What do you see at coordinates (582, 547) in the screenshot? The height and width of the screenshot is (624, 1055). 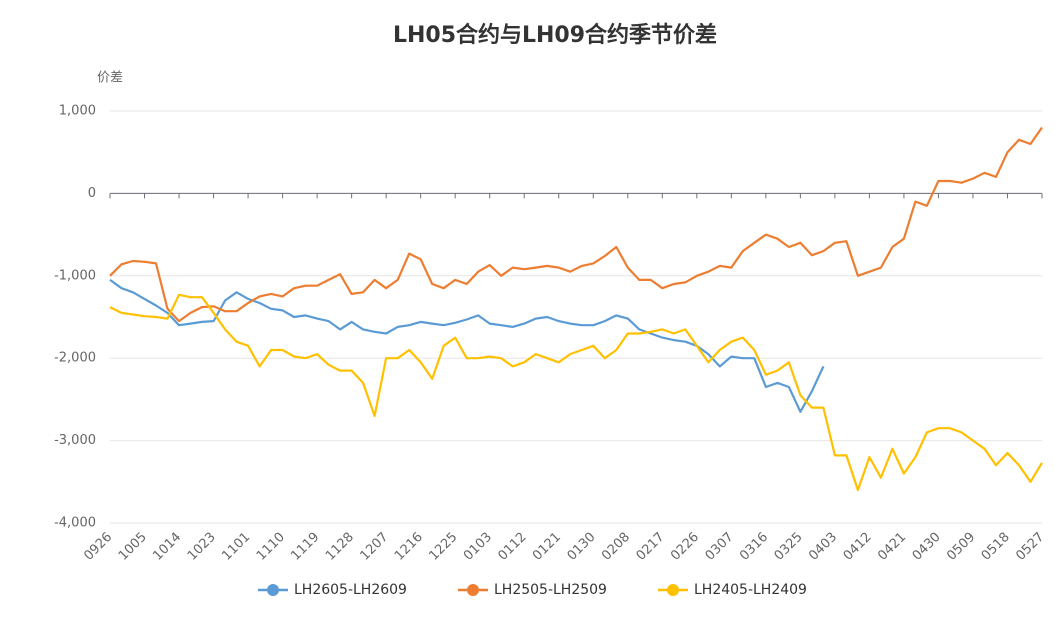 I see `x-tick-label: 0130` at bounding box center [582, 547].